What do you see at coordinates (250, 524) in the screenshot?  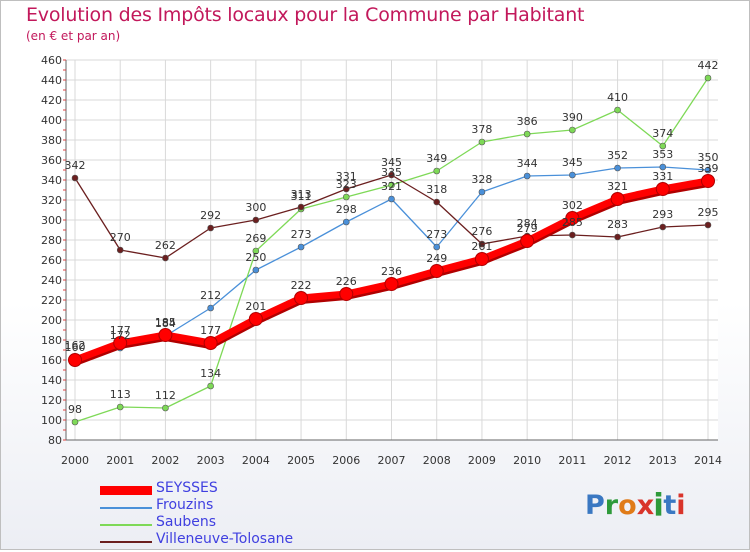 I see `legend-item-saubens: Saubens` at bounding box center [250, 524].